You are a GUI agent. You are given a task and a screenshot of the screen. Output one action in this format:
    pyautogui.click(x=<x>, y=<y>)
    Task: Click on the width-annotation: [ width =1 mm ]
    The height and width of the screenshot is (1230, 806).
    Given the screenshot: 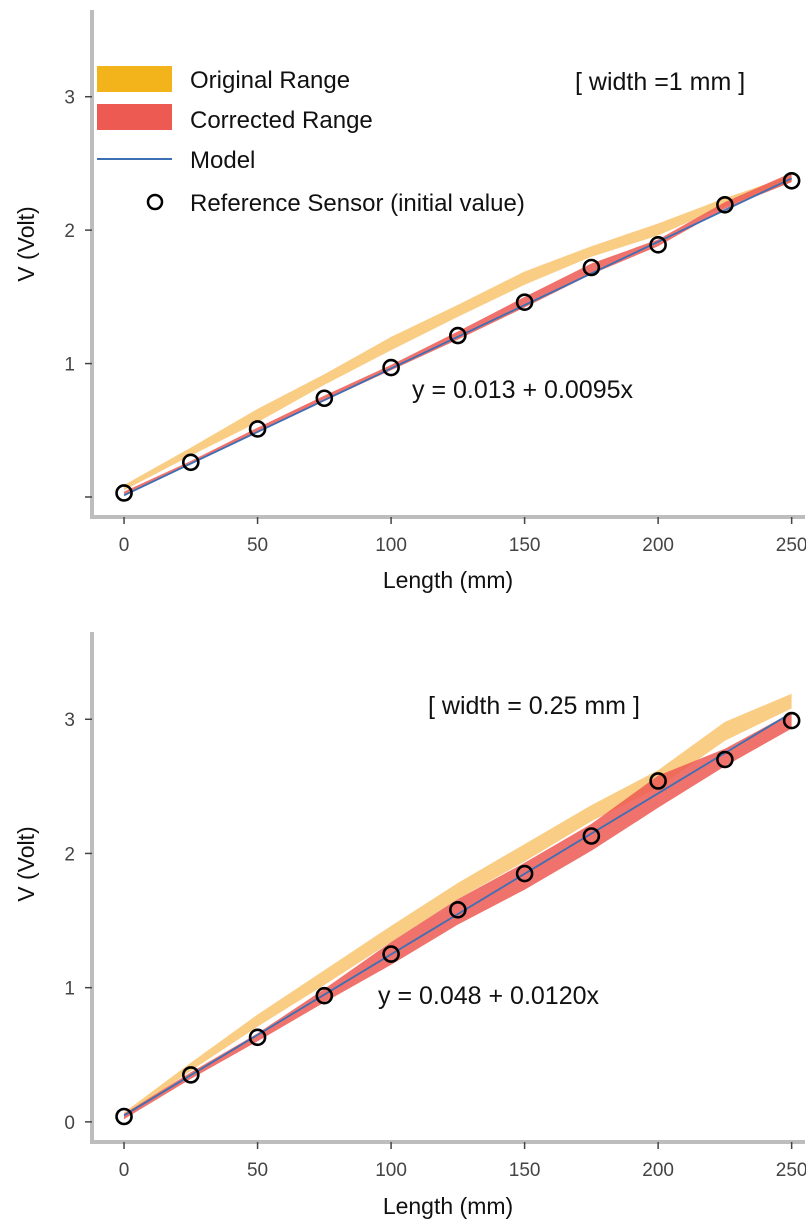 What is the action you would take?
    pyautogui.click(x=660, y=82)
    